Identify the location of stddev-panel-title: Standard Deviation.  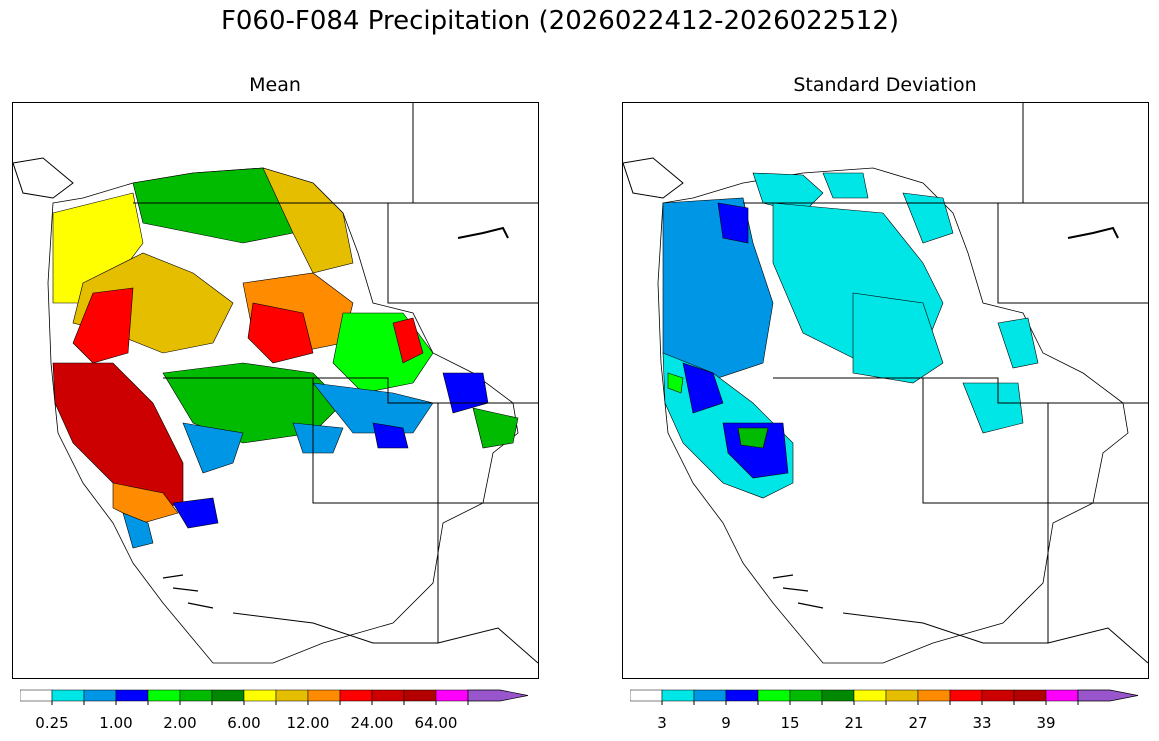
(885, 85).